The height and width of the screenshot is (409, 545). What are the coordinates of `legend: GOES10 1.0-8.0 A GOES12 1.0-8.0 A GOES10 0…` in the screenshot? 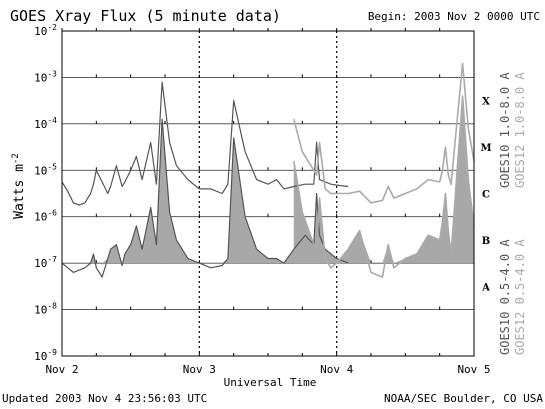 It's located at (512, 213).